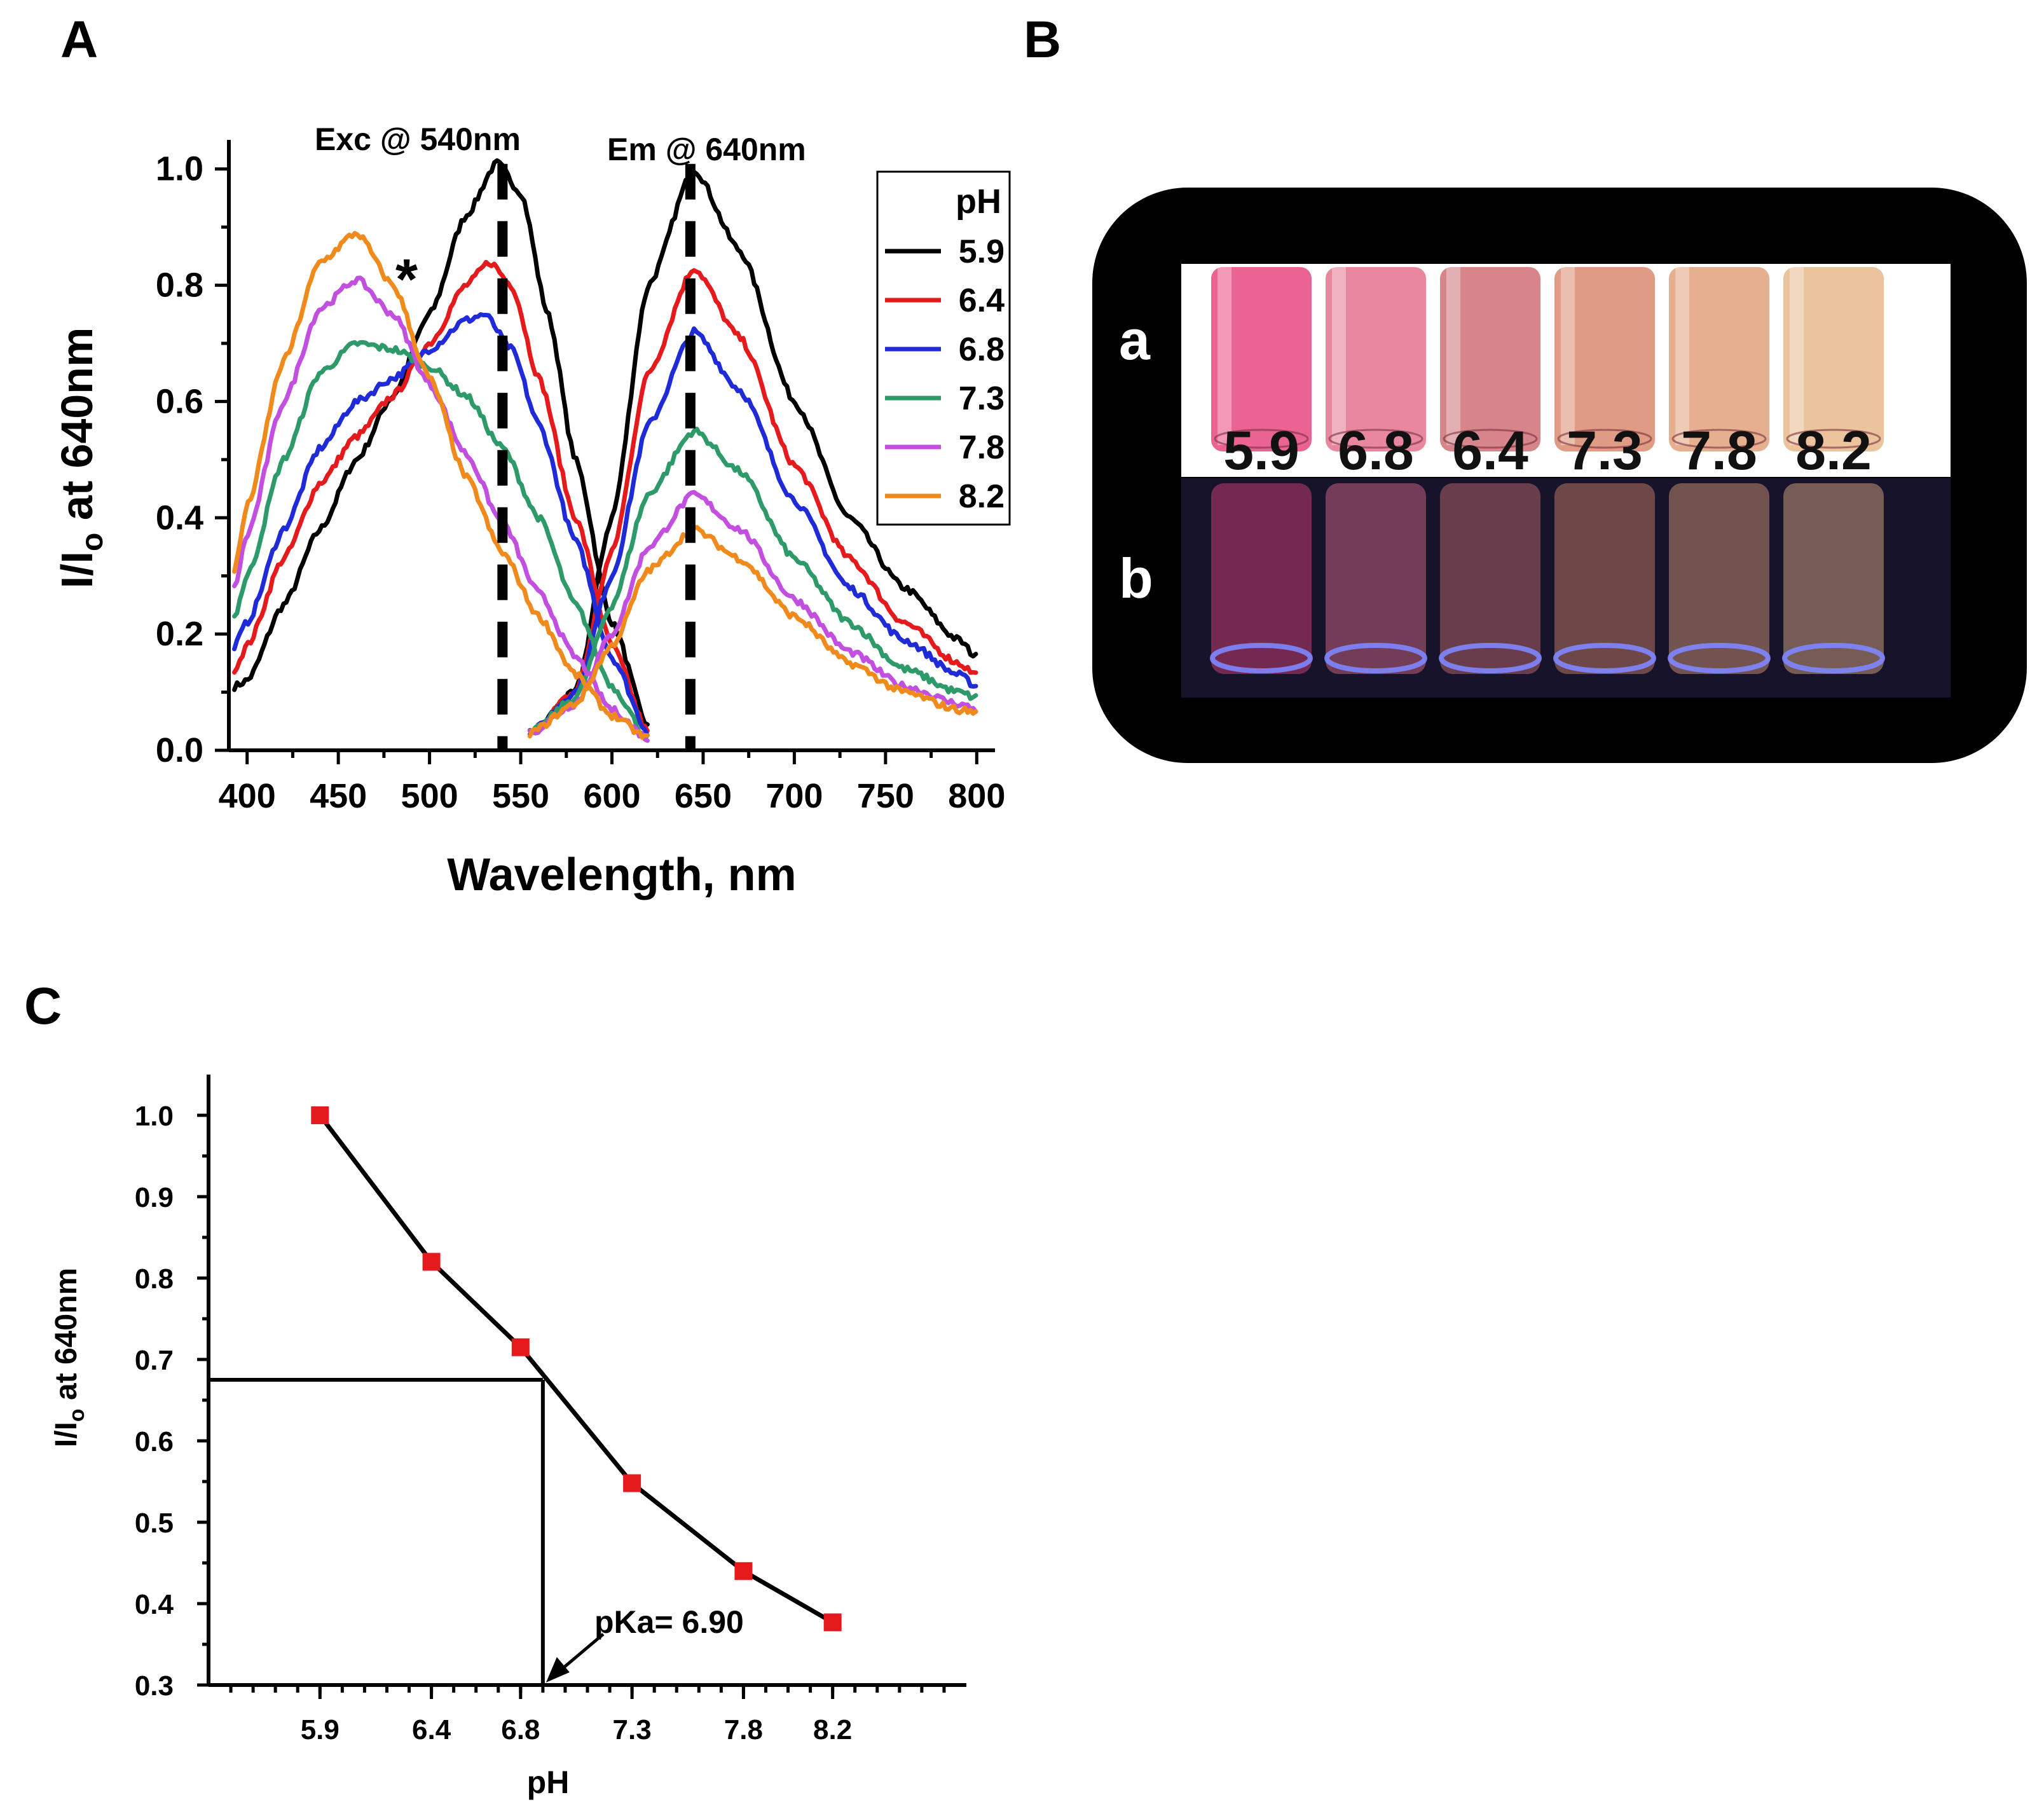 This screenshot has height=1816, width=2044. Describe the element at coordinates (982, 496) in the screenshot. I see `legend-label: 8.2` at that location.